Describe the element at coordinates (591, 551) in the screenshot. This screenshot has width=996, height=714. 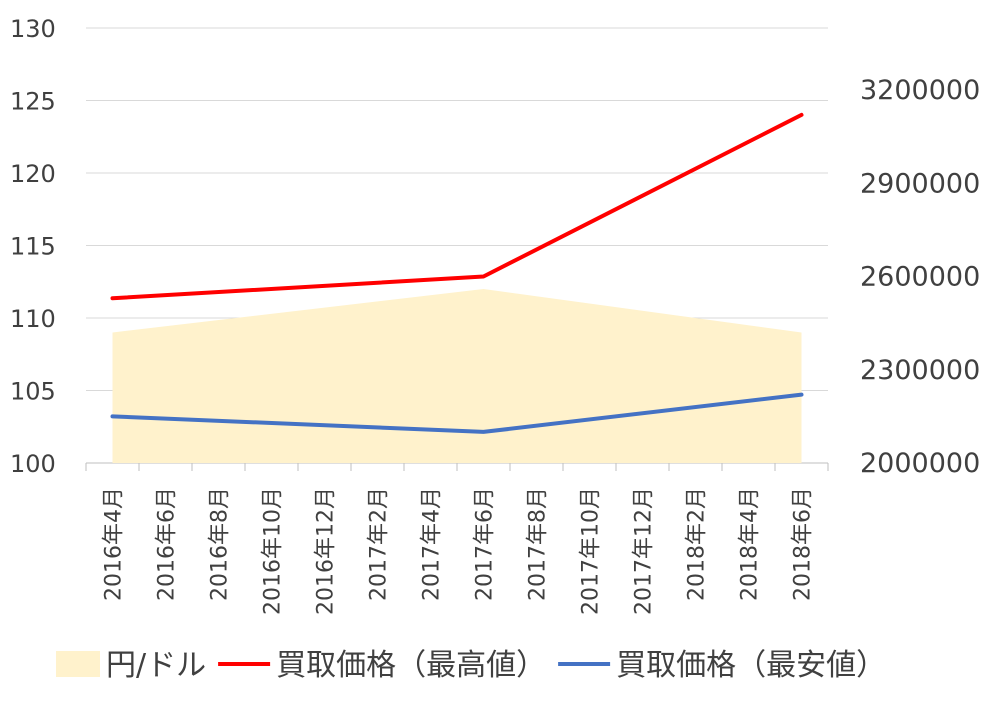
I see `x-tick-label: 2017年10月` at that location.